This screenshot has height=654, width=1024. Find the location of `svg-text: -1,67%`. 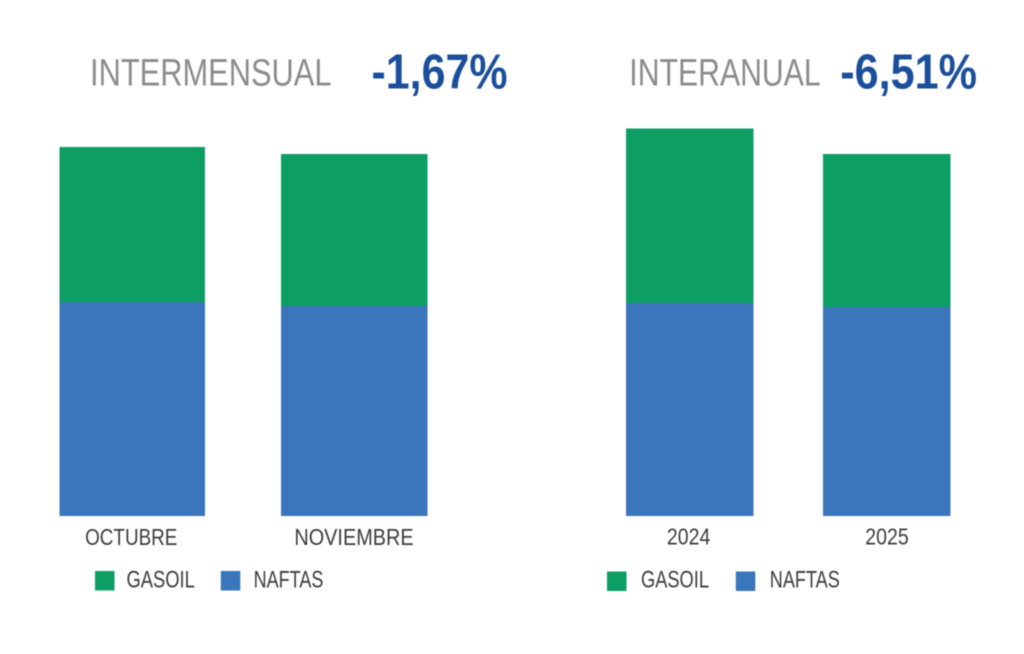

svg-text: -1,67% is located at coordinates (440, 73).